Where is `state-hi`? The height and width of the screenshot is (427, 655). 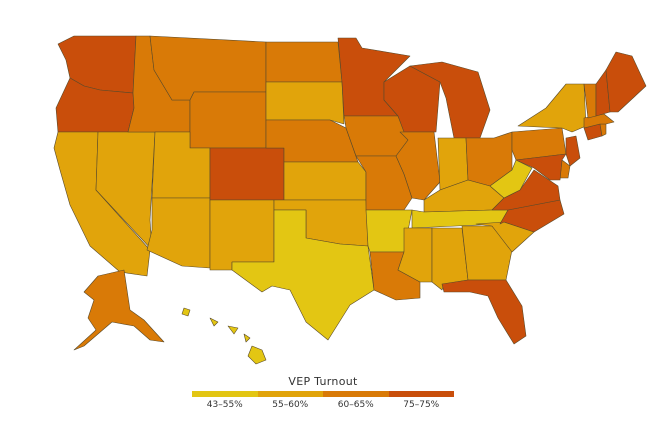
state-hi is located at coordinates (224, 336).